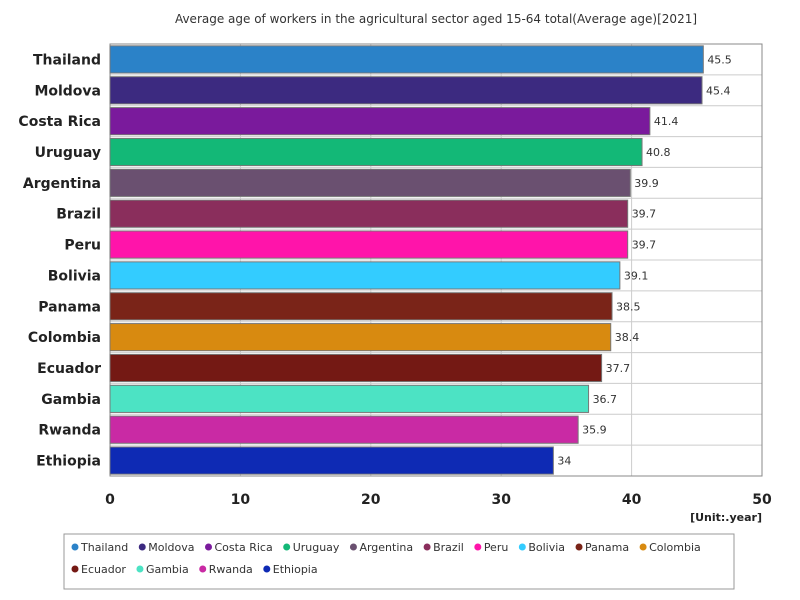  Describe the element at coordinates (718, 90) in the screenshot. I see `value-label: 45.4` at that location.